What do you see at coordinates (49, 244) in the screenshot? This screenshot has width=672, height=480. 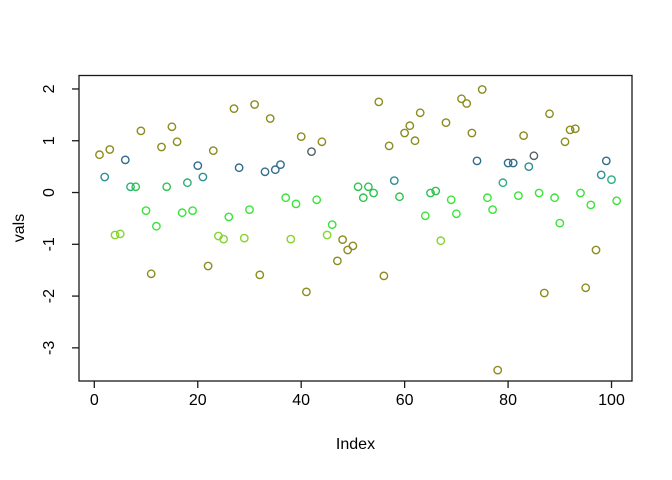 I see `y-tick-label: -1` at bounding box center [49, 244].